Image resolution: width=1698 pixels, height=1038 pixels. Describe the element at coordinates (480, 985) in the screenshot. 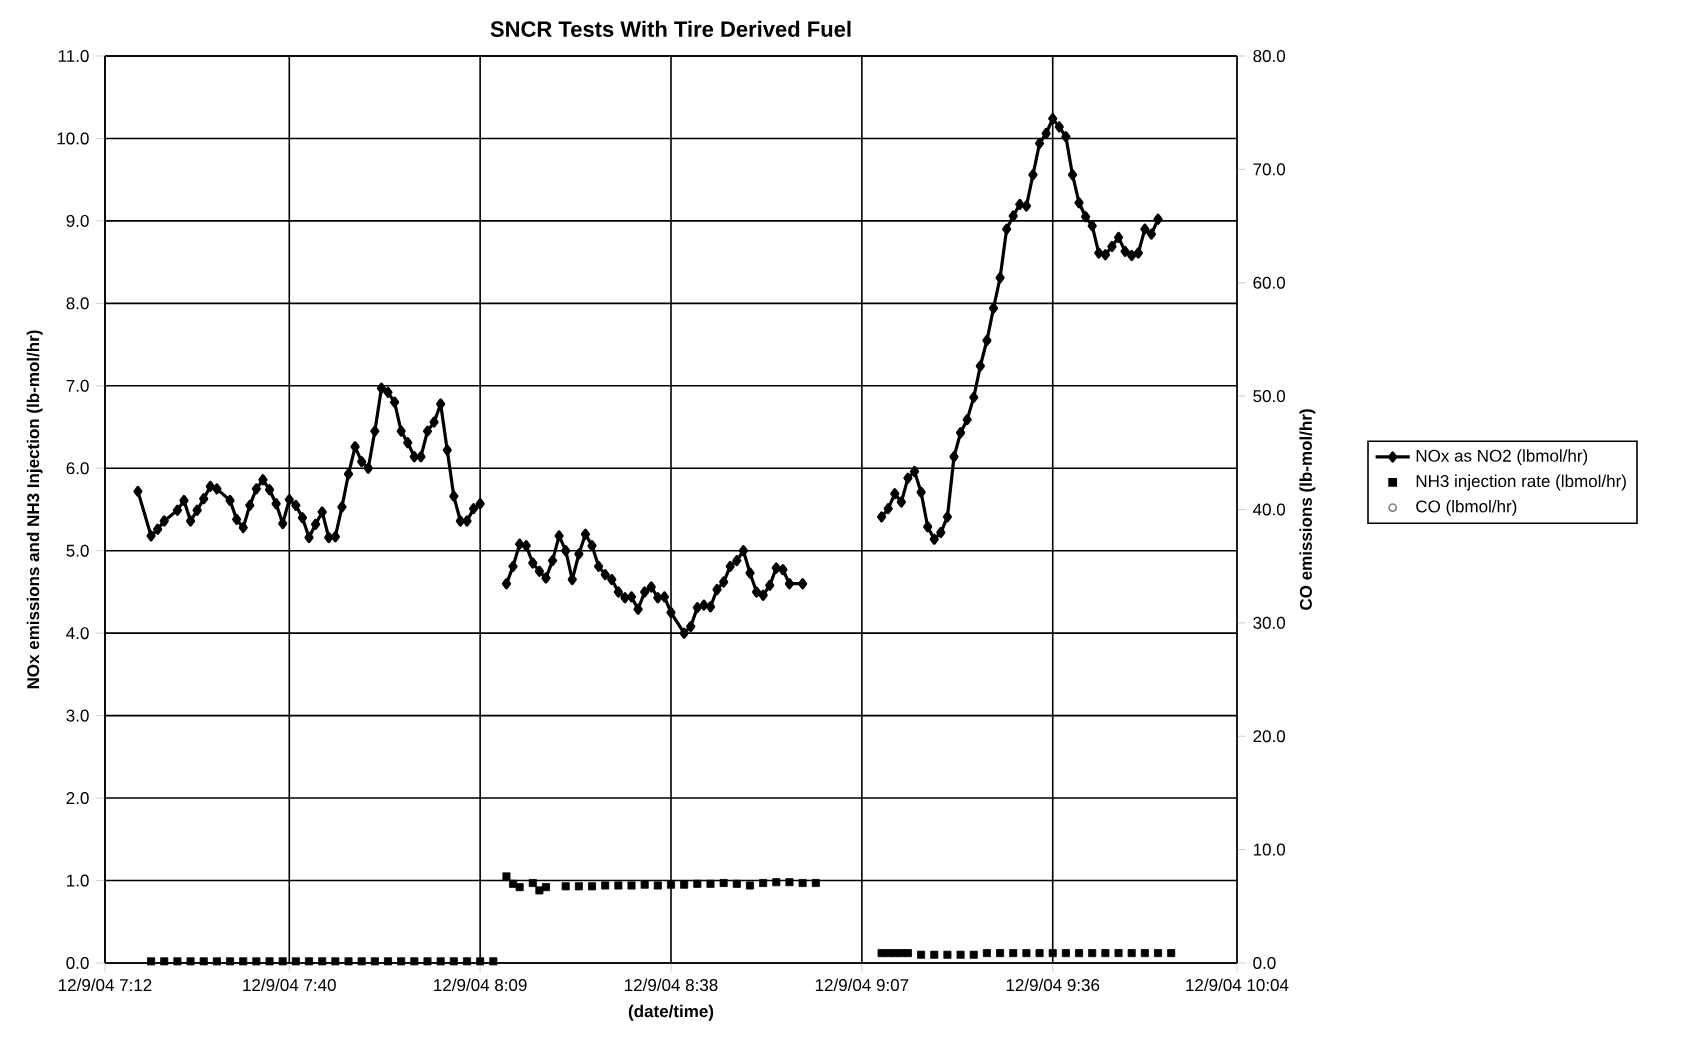

I see `x-tick-label: 12/9/04 8:09` at that location.